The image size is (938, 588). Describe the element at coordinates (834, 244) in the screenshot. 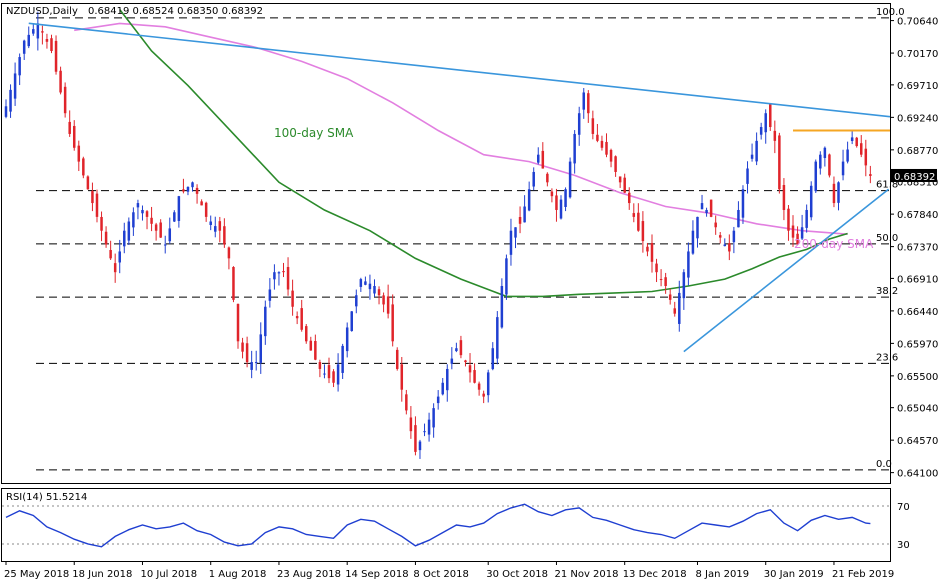

I see `sma200-label: 200-day SMA` at that location.